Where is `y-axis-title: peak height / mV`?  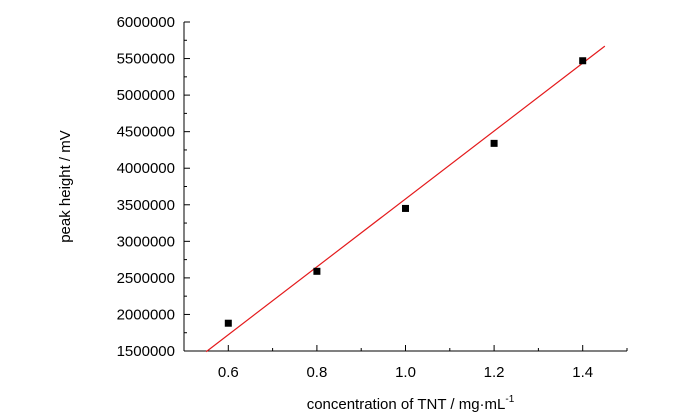 y-axis-title: peak height / mV is located at coordinates (65, 186).